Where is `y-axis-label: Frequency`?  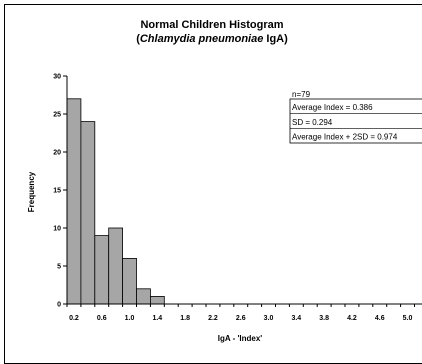
y-axis-label: Frequency is located at coordinates (31, 191).